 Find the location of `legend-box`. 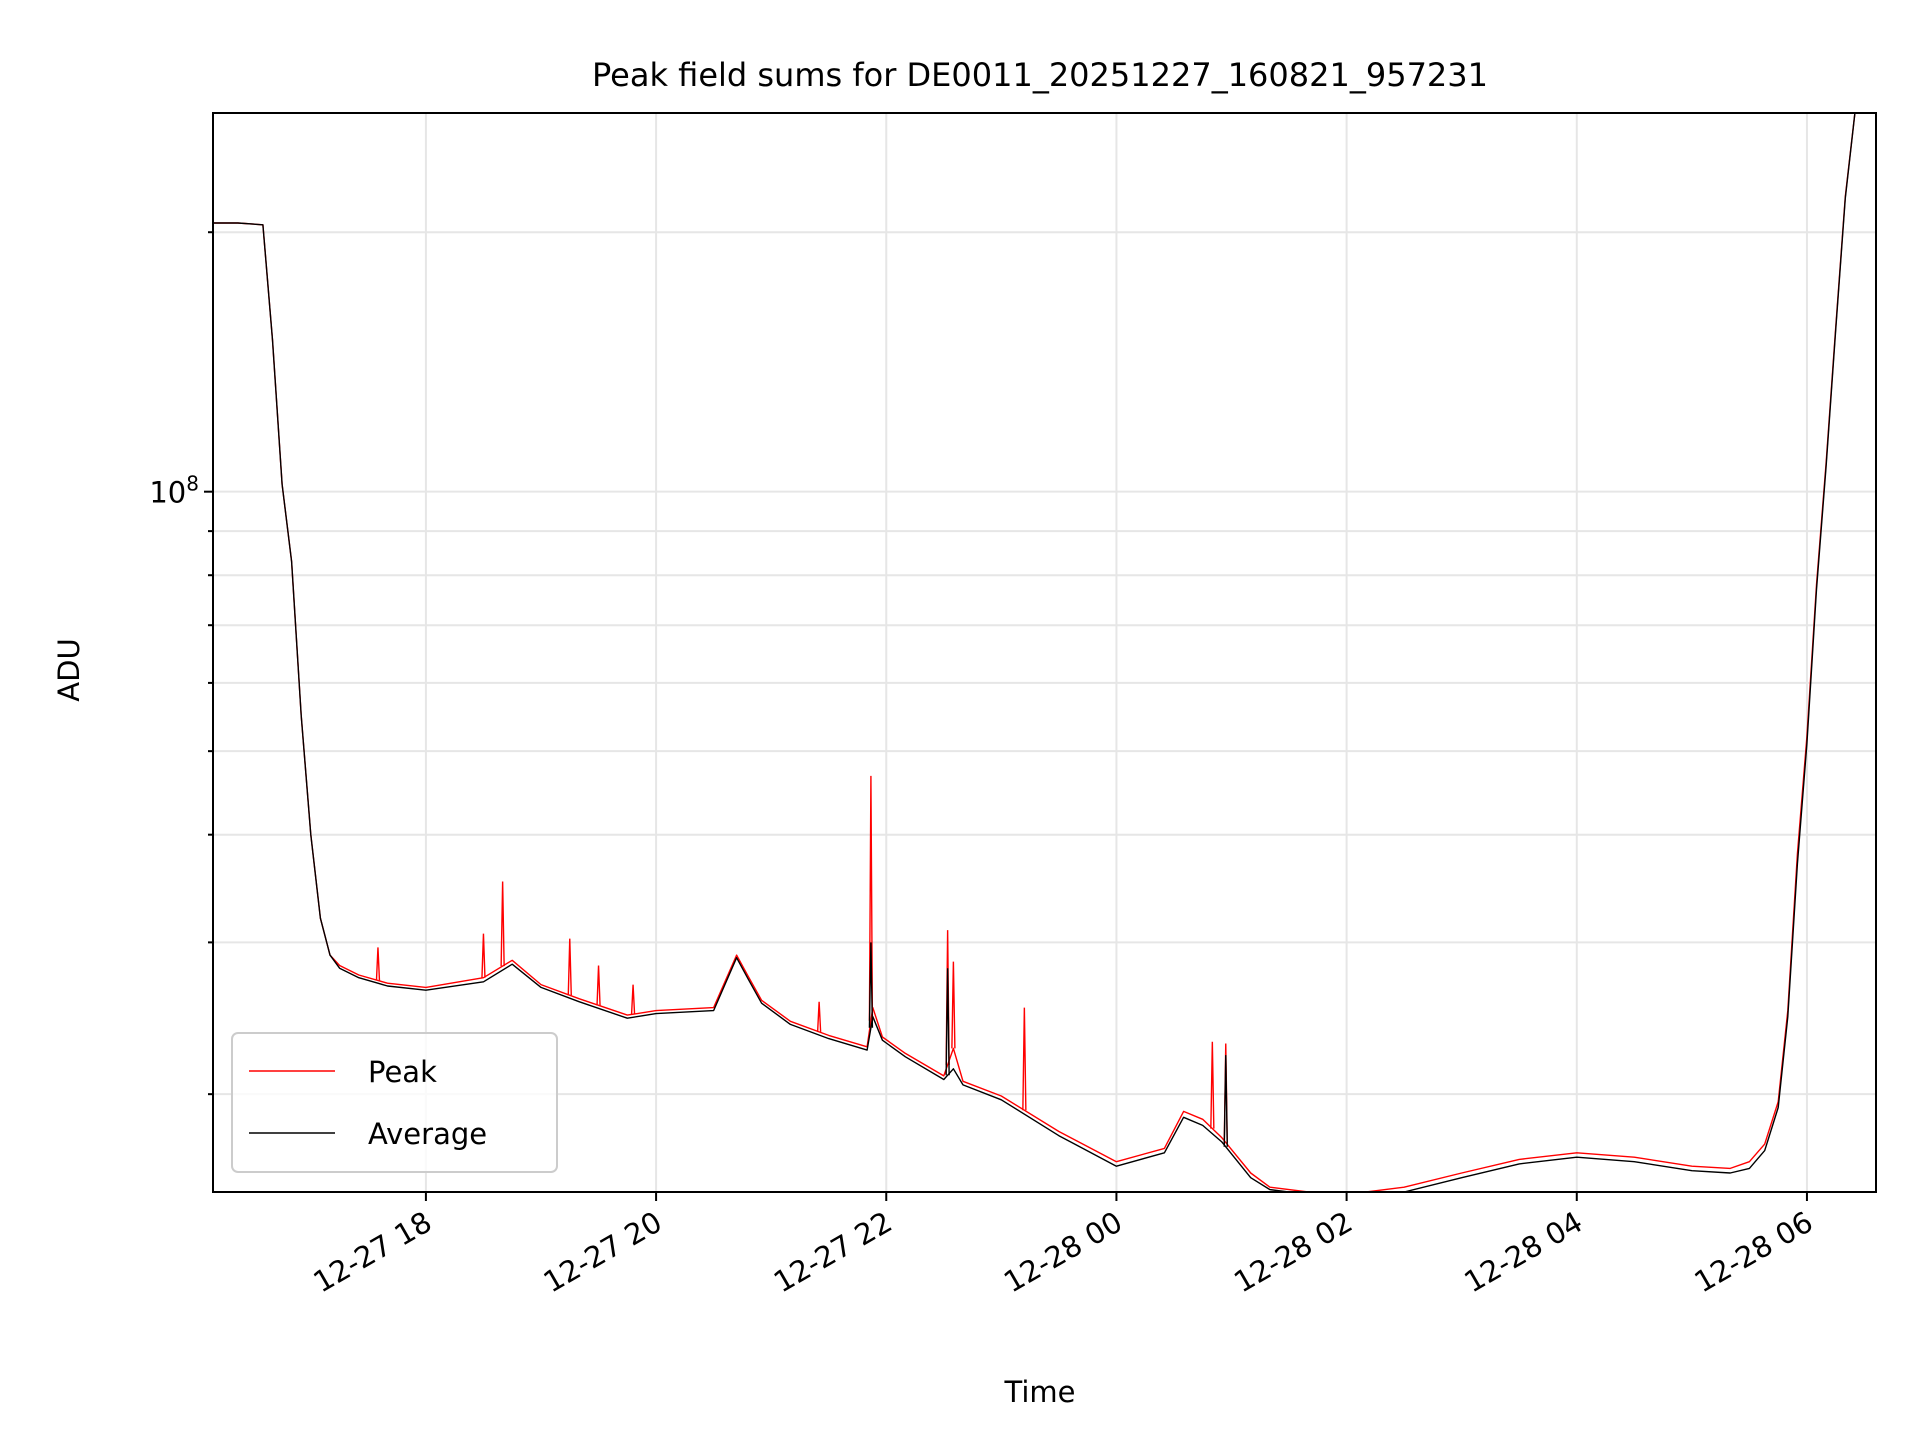

legend-box is located at coordinates (394, 1102).